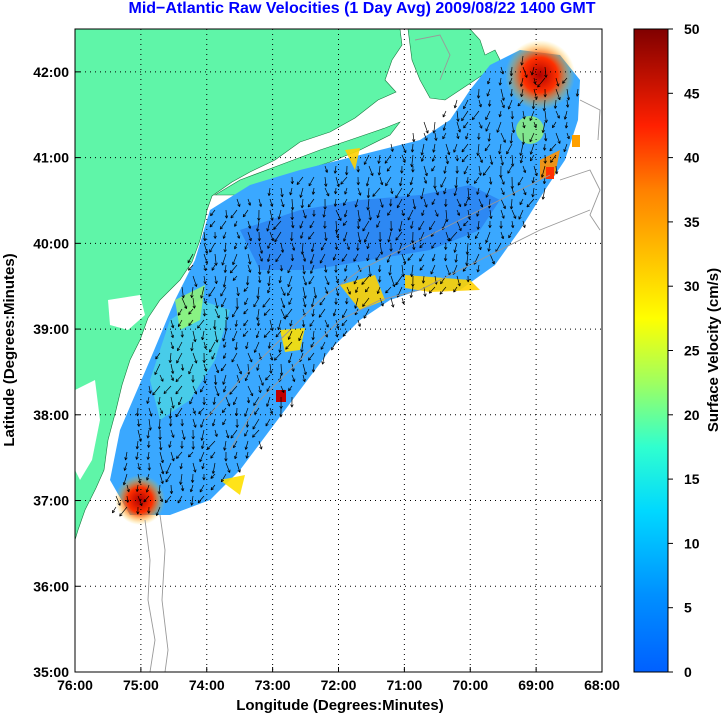 Image resolution: width=724 pixels, height=714 pixels. I want to click on colorbar-tick-label: 10, so click(692, 543).